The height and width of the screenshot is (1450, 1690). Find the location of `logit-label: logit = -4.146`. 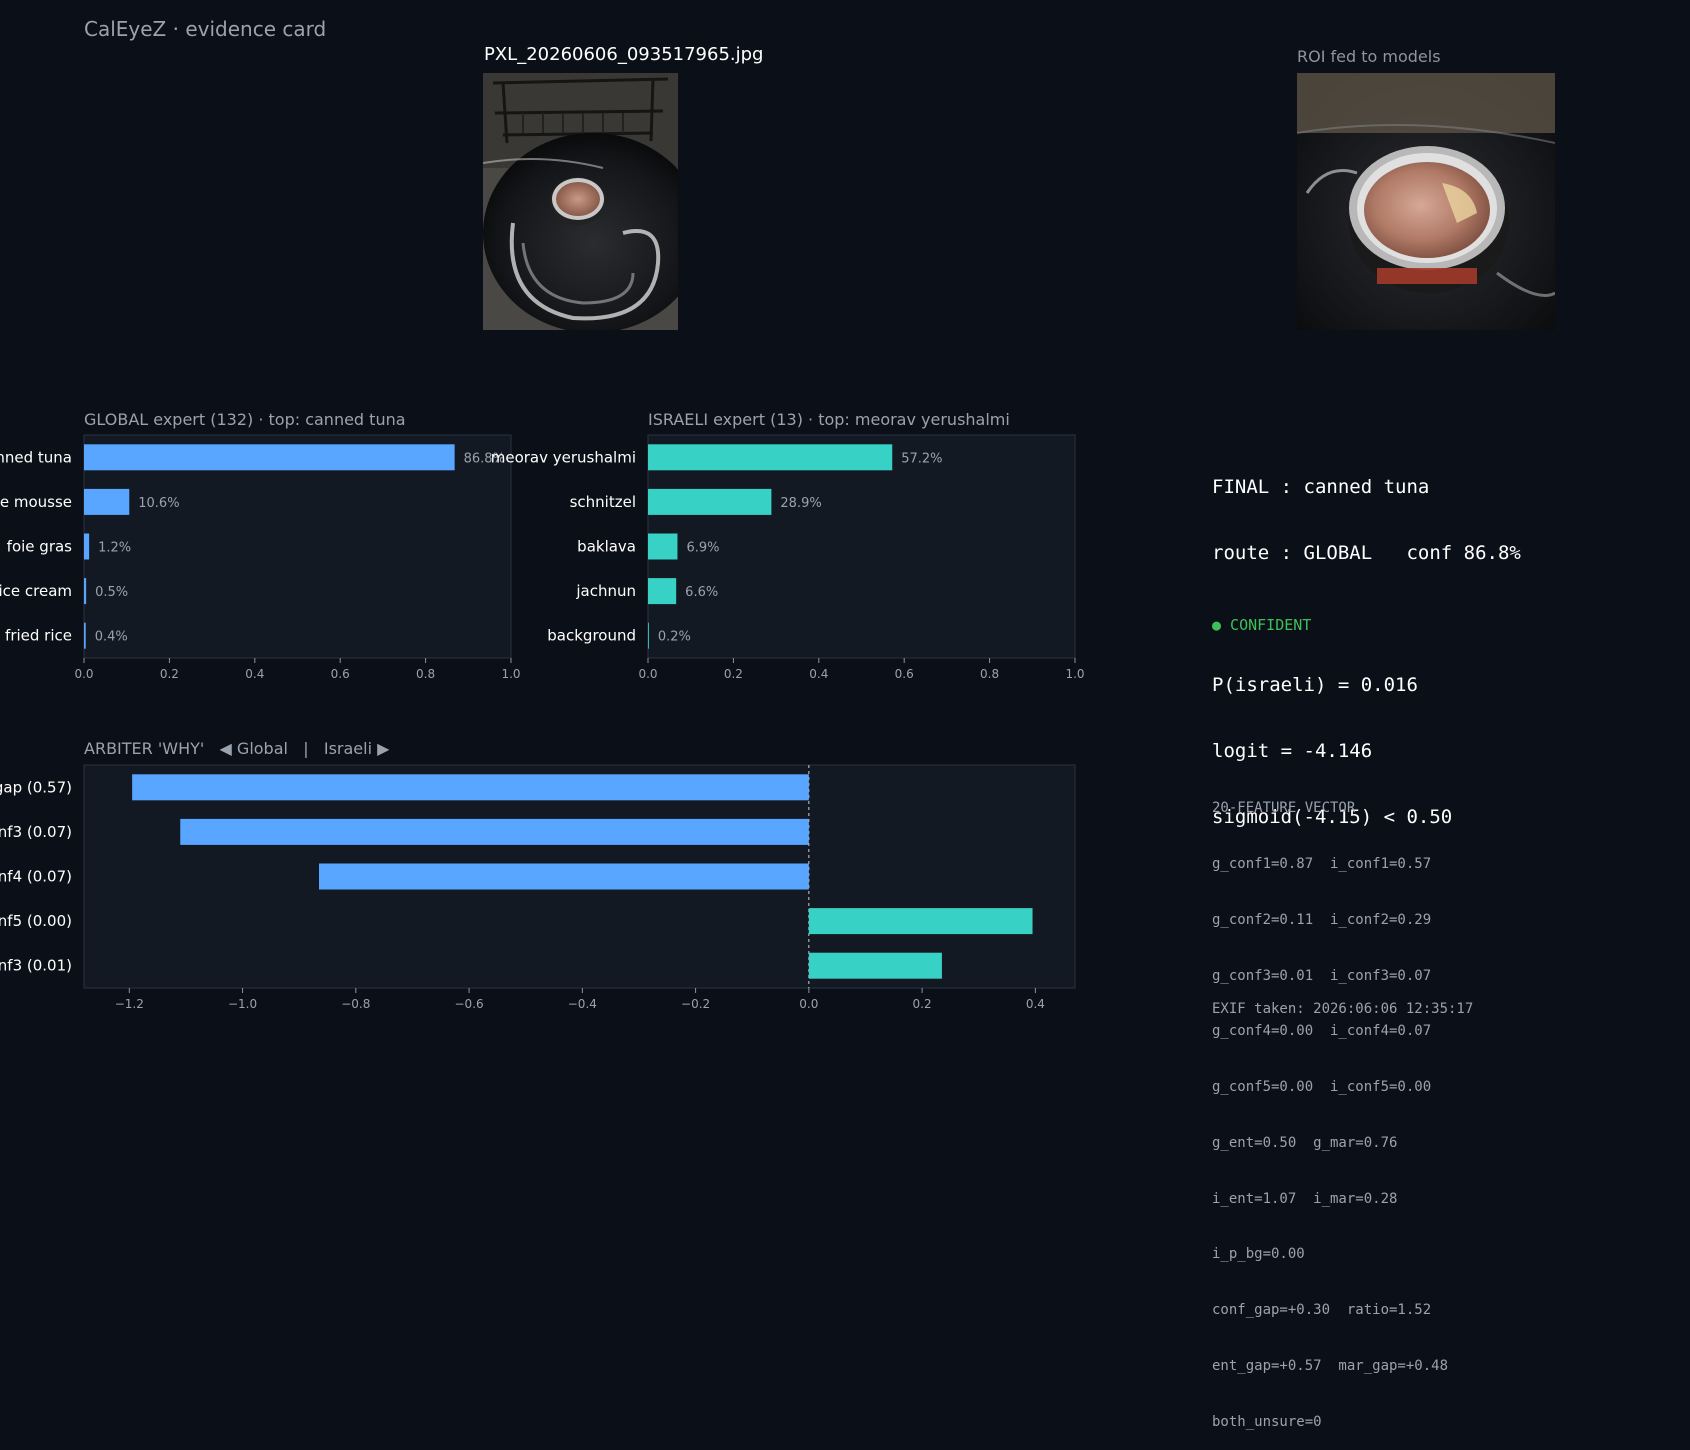

logit-label: logit = -4.146 is located at coordinates (1292, 751).